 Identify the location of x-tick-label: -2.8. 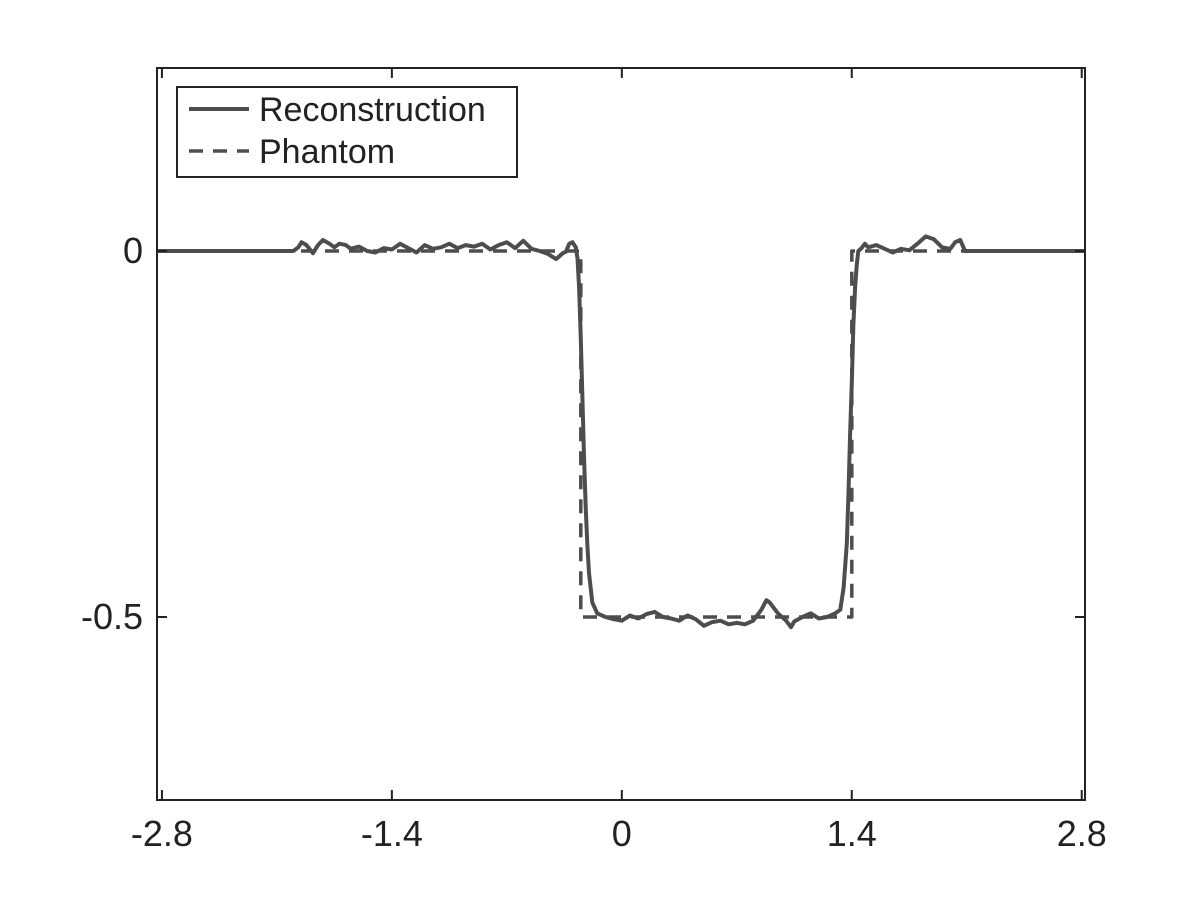
(162, 833).